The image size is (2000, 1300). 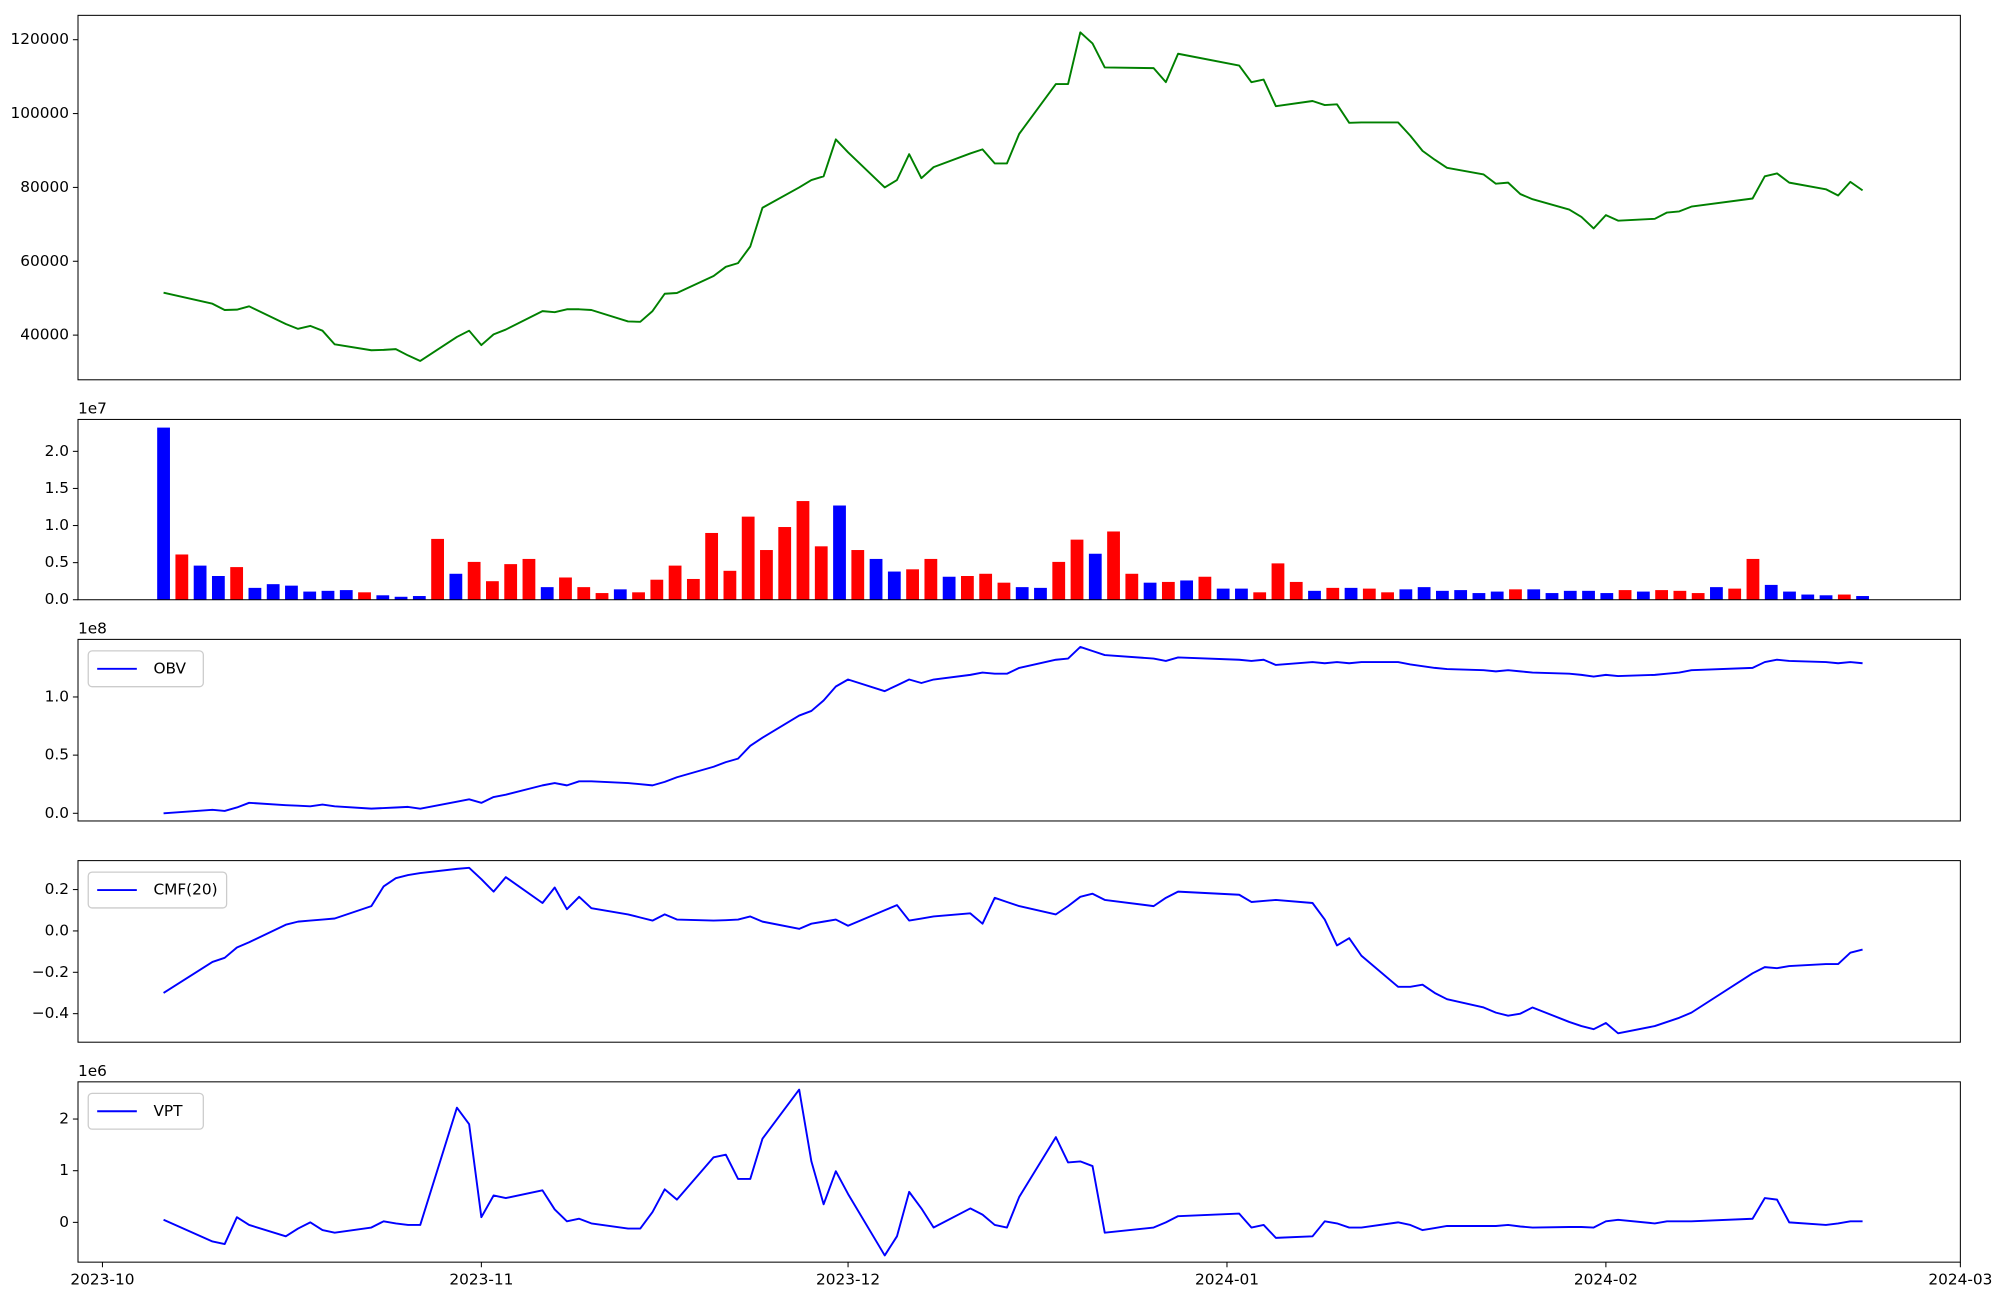 I want to click on y-tick-label: −0.2, so click(x=50, y=972).